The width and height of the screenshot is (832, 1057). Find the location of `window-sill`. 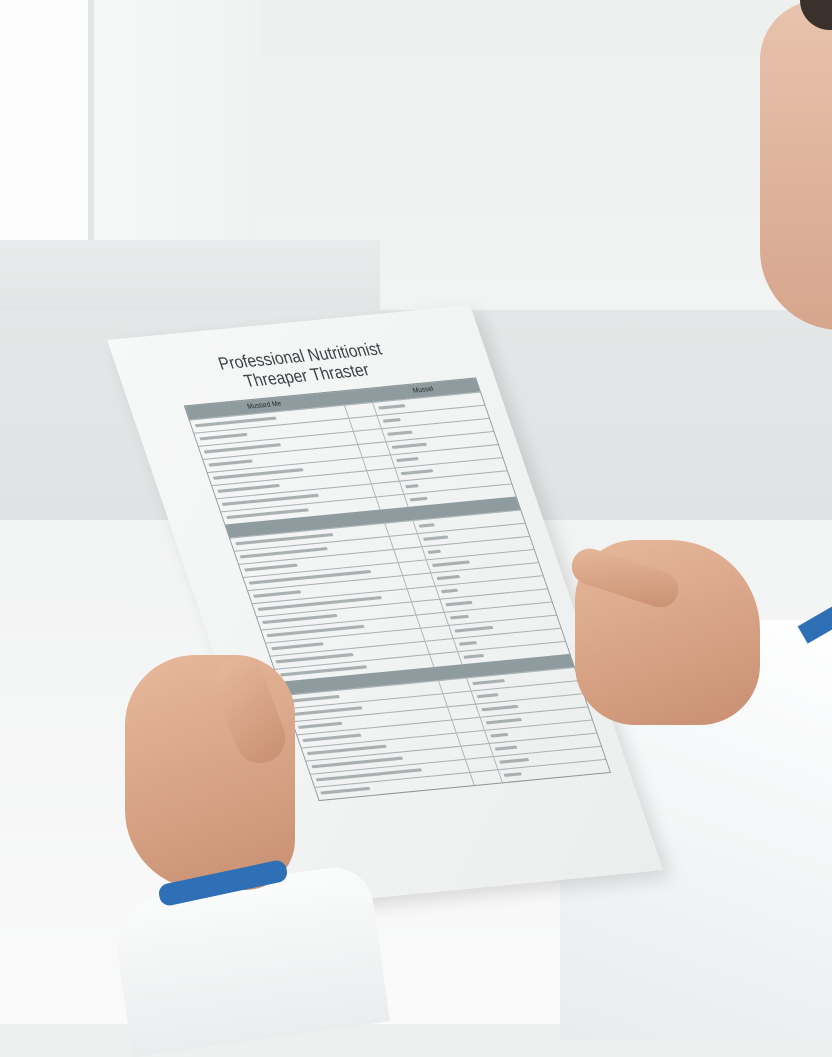

window-sill is located at coordinates (190, 275).